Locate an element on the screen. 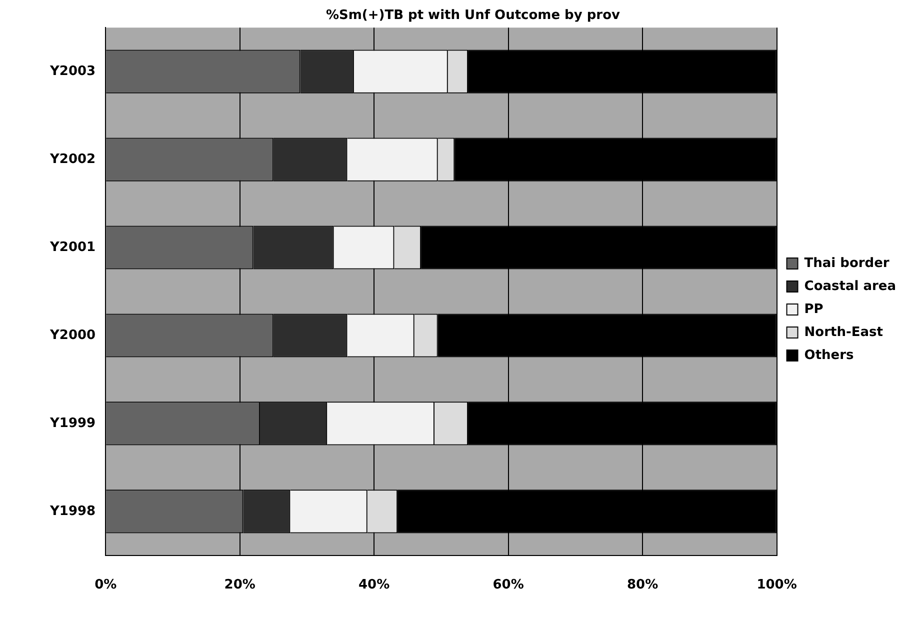 The width and height of the screenshot is (910, 627). y-tick-label: Y2003 is located at coordinates (72, 71).